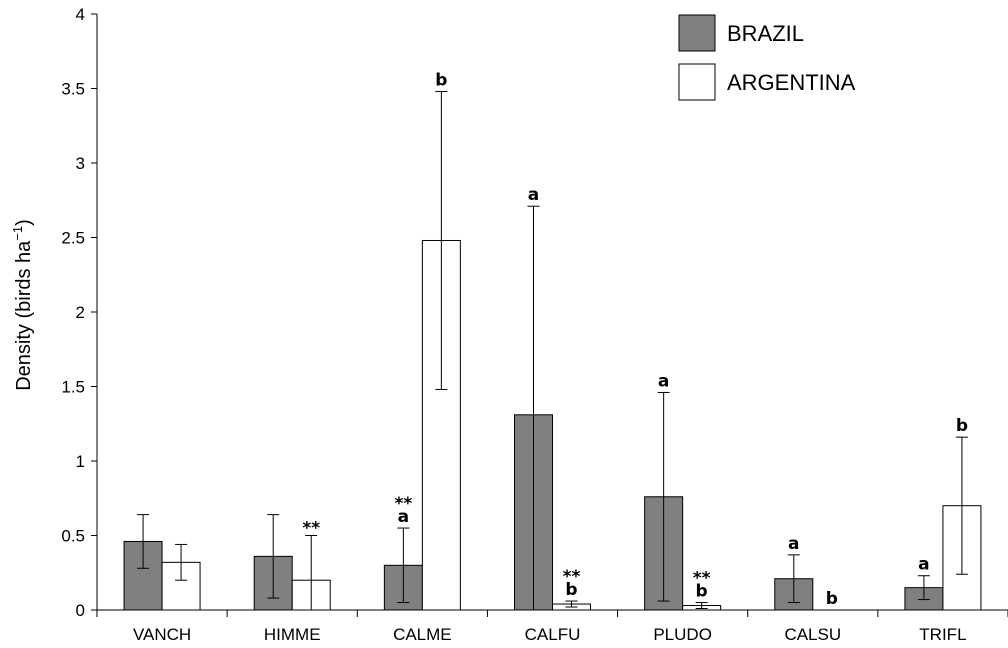 This screenshot has width=1008, height=648. What do you see at coordinates (162, 634) in the screenshot?
I see `x-tick-label: VANCH` at bounding box center [162, 634].